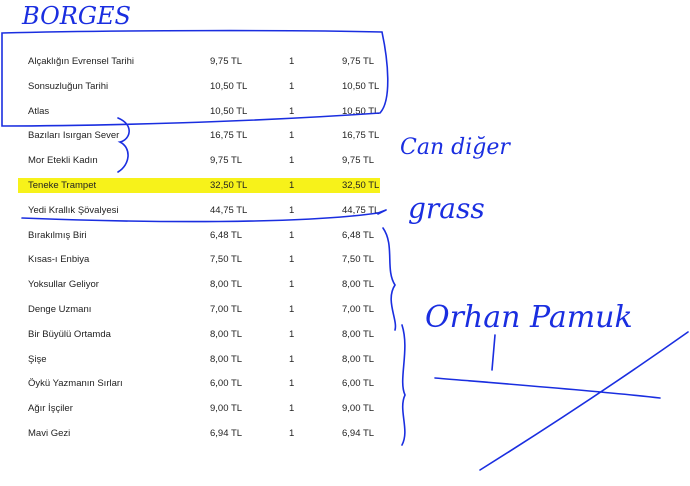  I want to click on book-title: Bazıları Isırgan Sever, so click(73, 136).